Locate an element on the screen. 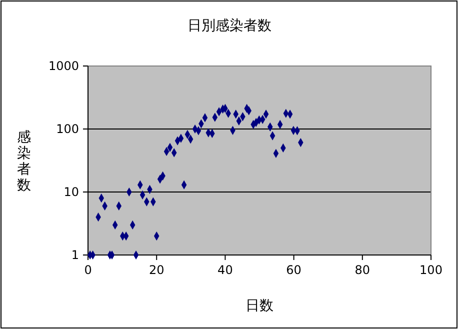 This screenshot has width=459, height=330. x-tick-label: 20 is located at coordinates (156, 270).